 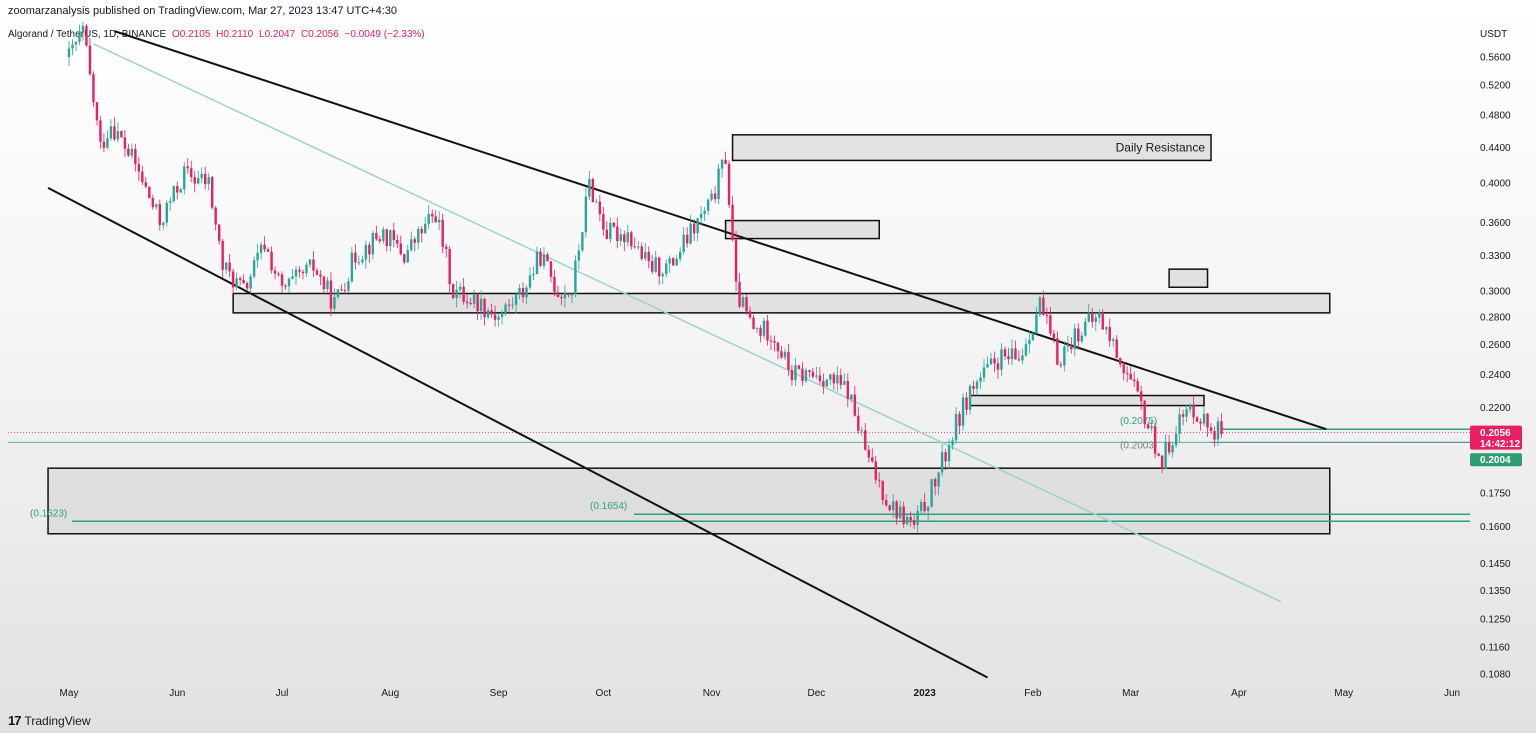 What do you see at coordinates (15, 720) in the screenshot?
I see `tradingview-logo-icon: 17` at bounding box center [15, 720].